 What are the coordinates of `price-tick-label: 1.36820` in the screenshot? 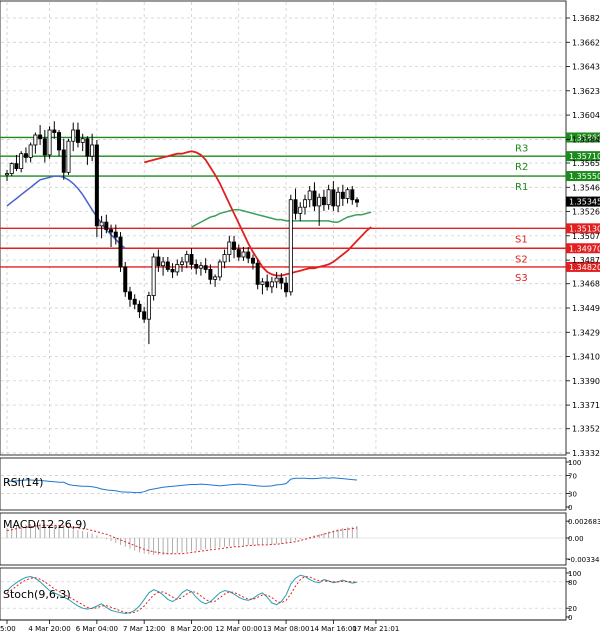 It's located at (586, 18).